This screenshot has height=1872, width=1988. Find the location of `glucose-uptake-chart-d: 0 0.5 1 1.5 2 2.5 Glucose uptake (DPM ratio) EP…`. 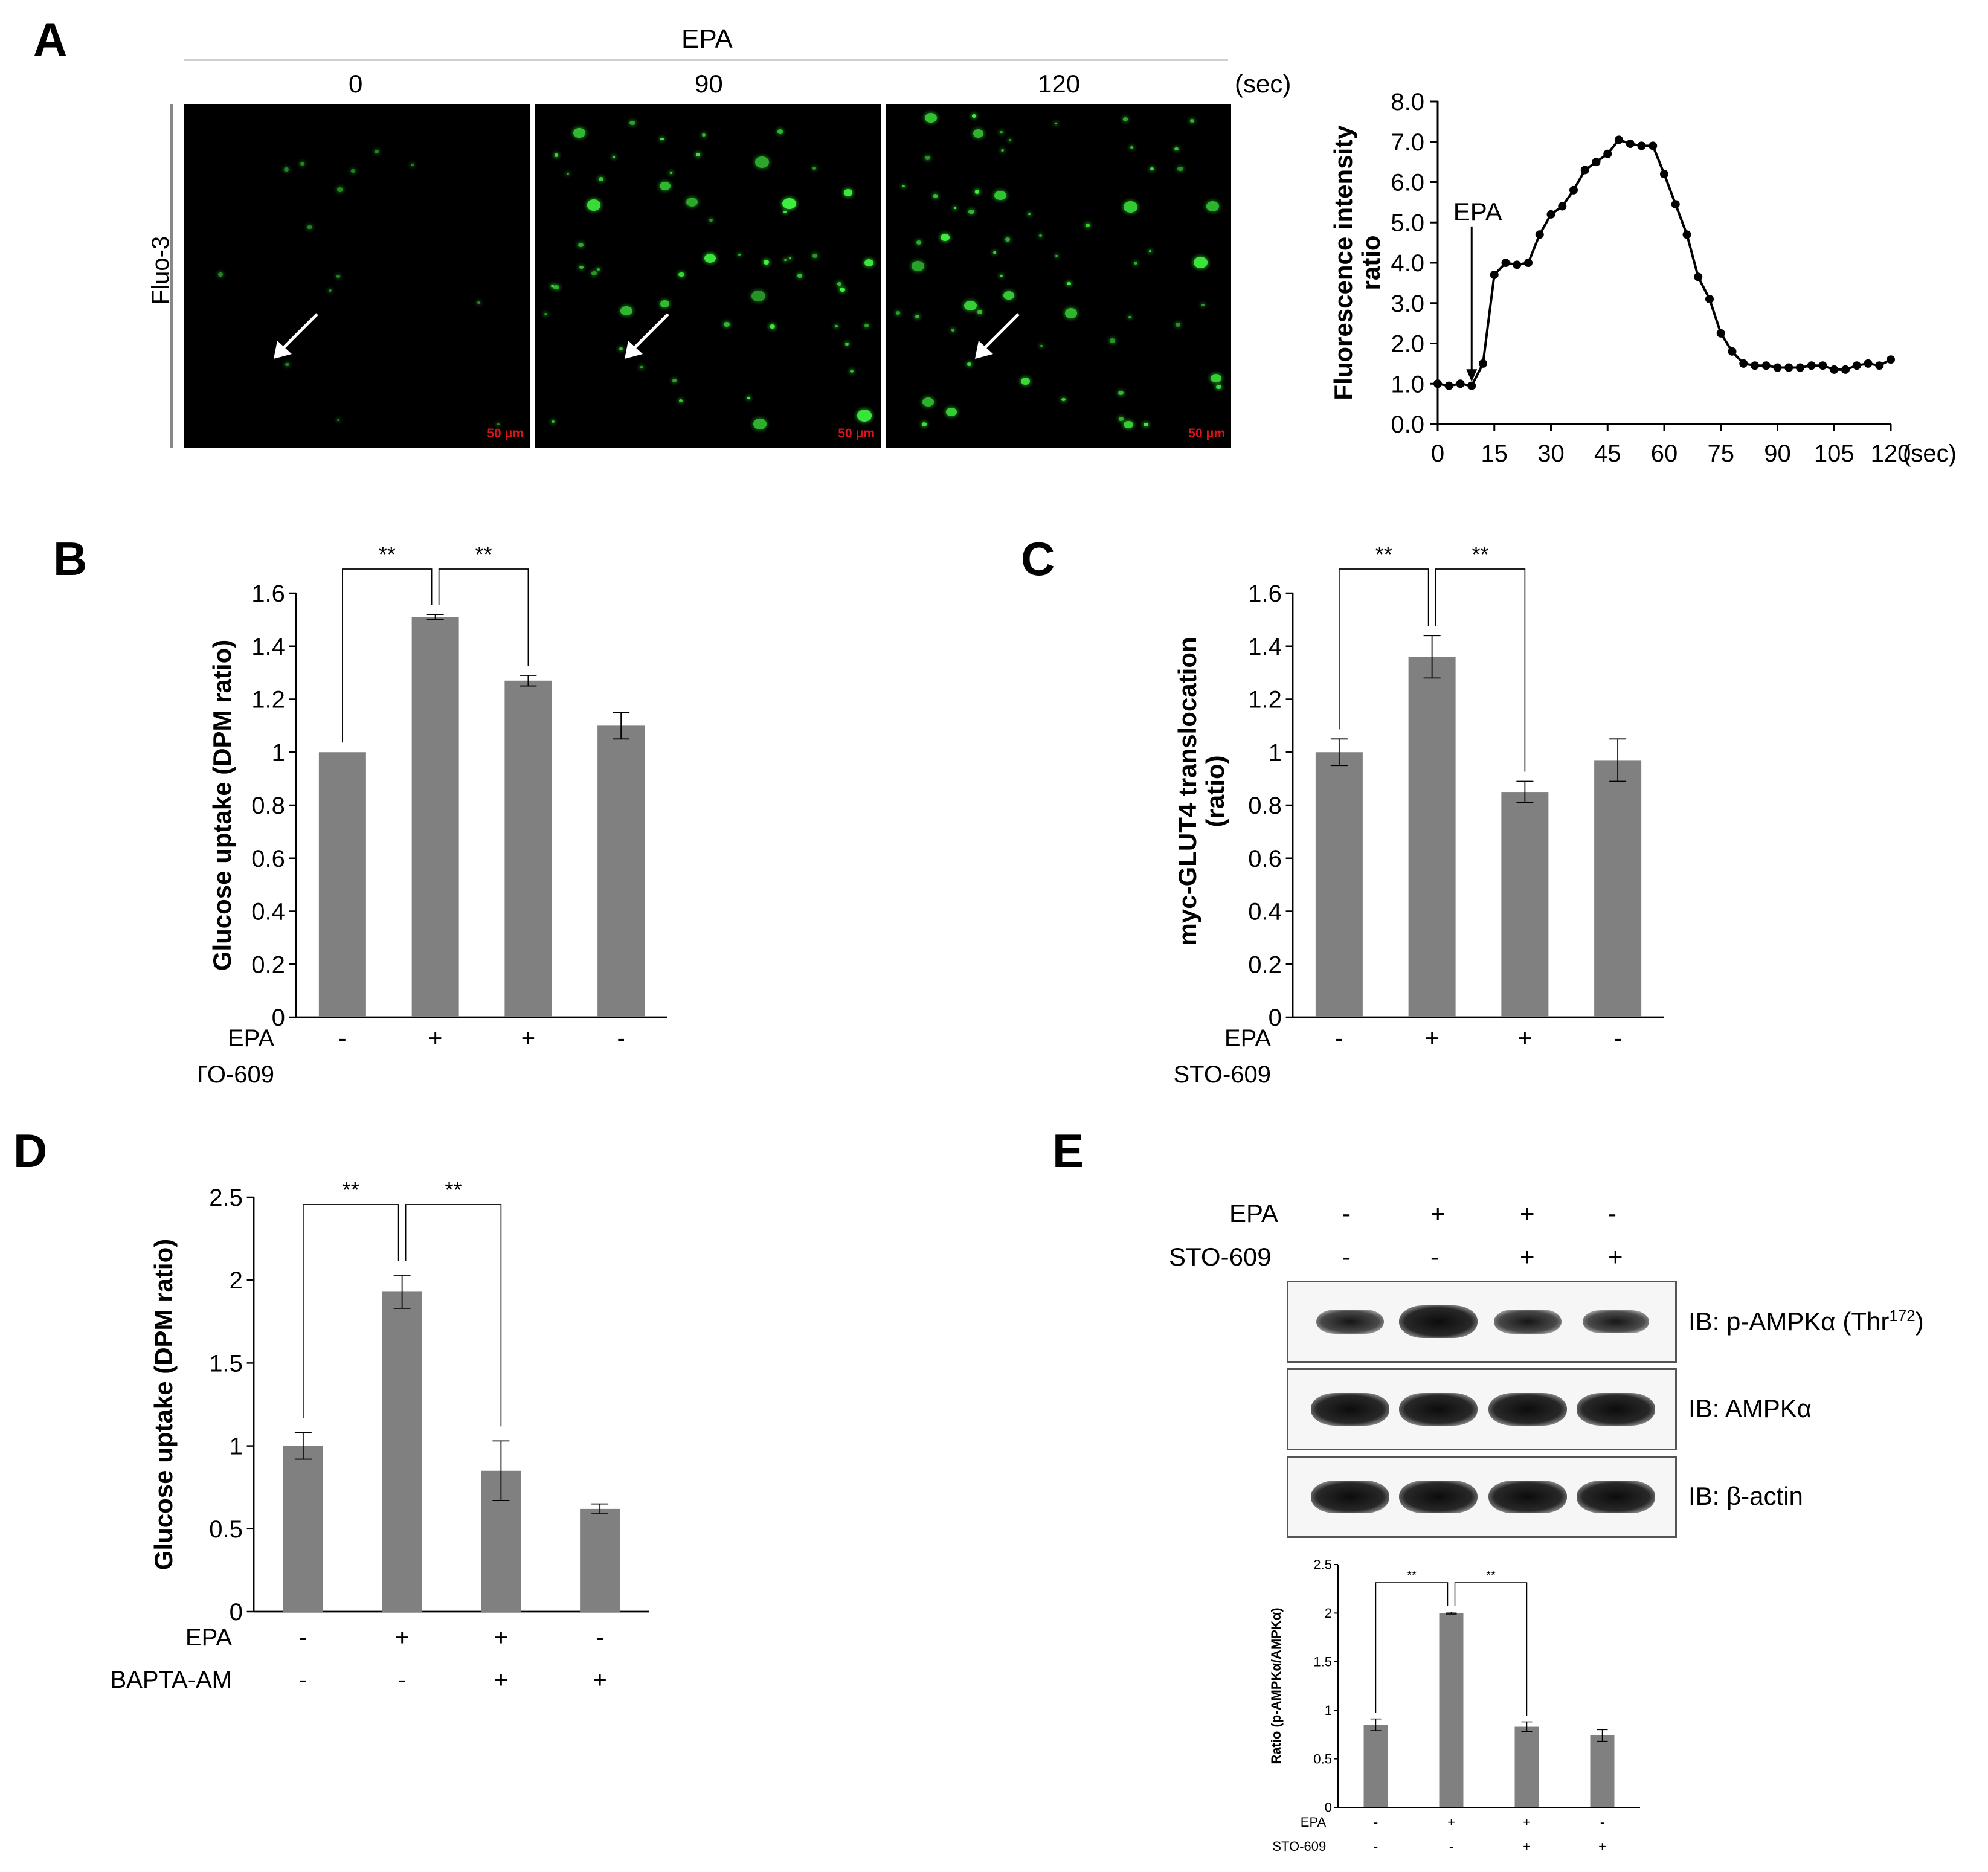

glucose-uptake-chart-d: 0 0.5 1 1.5 2 2.5 Glucose uptake (DPM ratio) EP… is located at coordinates (379, 1435).